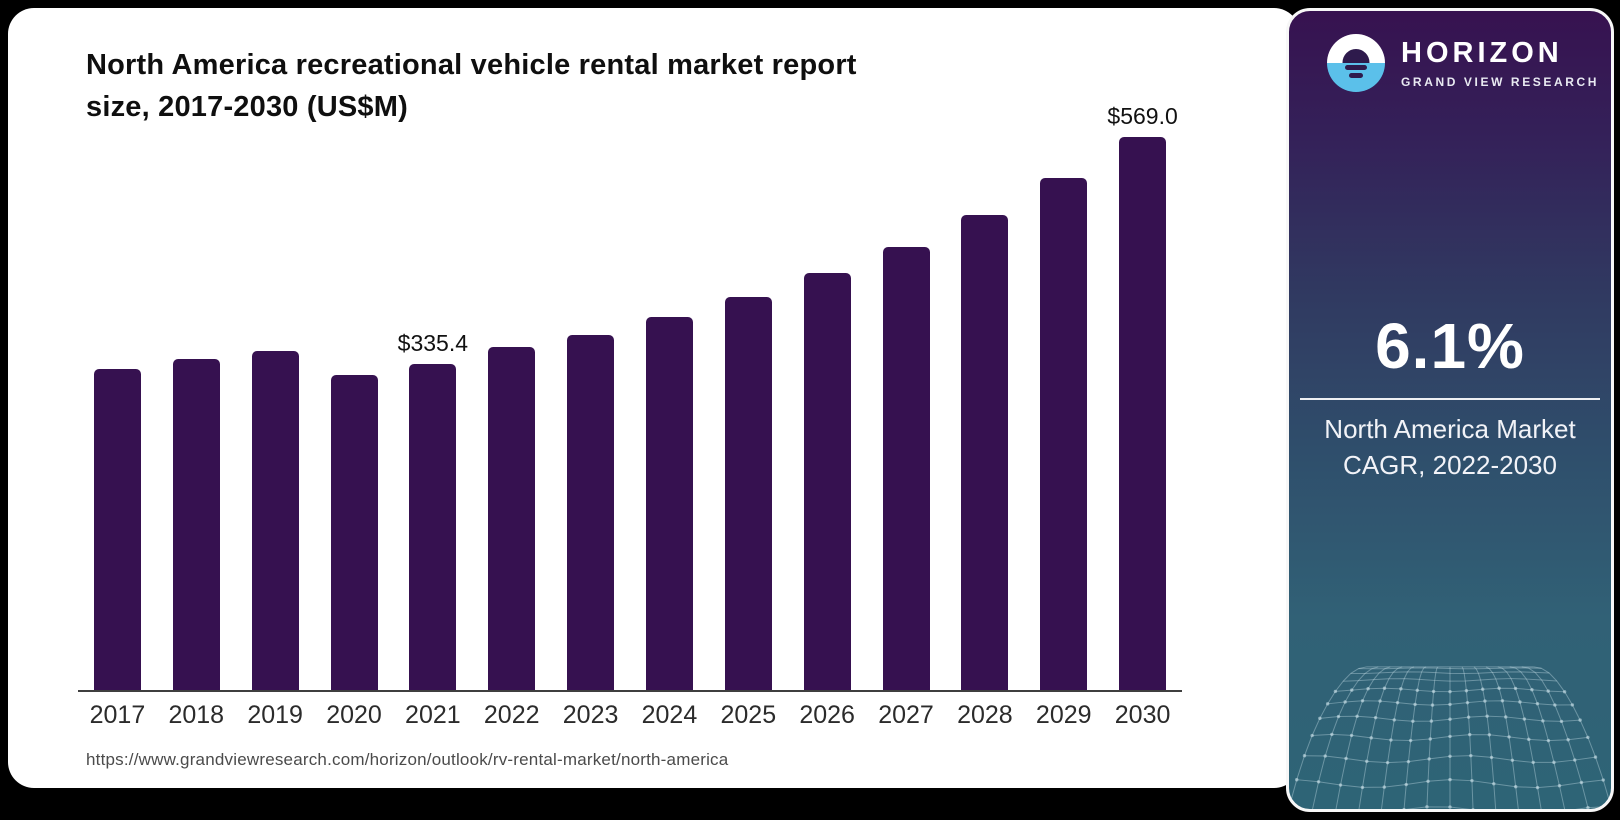  What do you see at coordinates (1450, 465) in the screenshot?
I see `cagr-label-line2: CAGR, 2022-2030` at bounding box center [1450, 465].